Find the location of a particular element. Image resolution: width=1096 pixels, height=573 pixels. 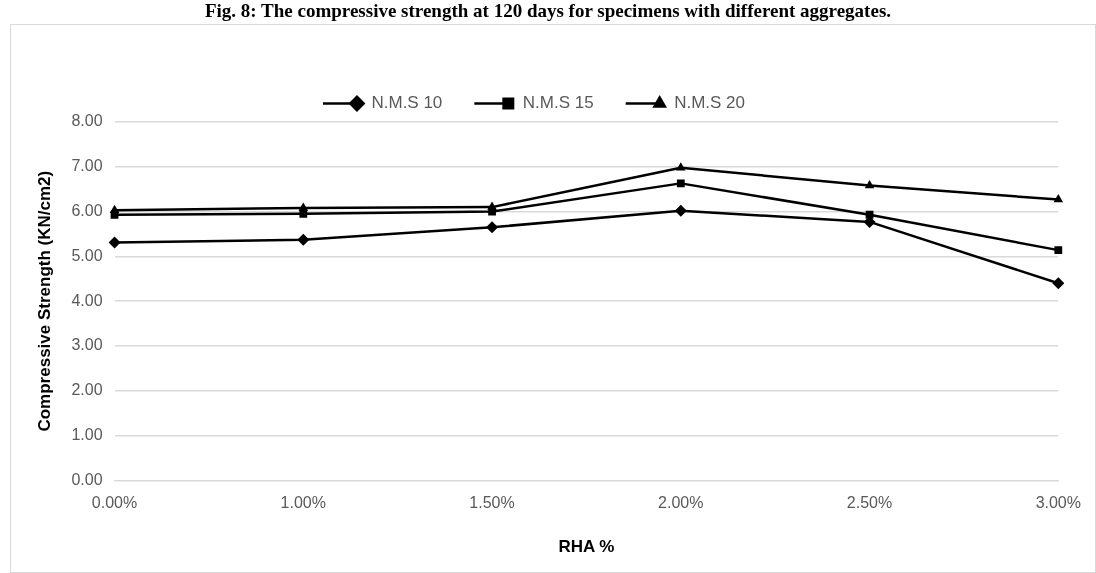

x-tick-label: 1.50% is located at coordinates (492, 503).